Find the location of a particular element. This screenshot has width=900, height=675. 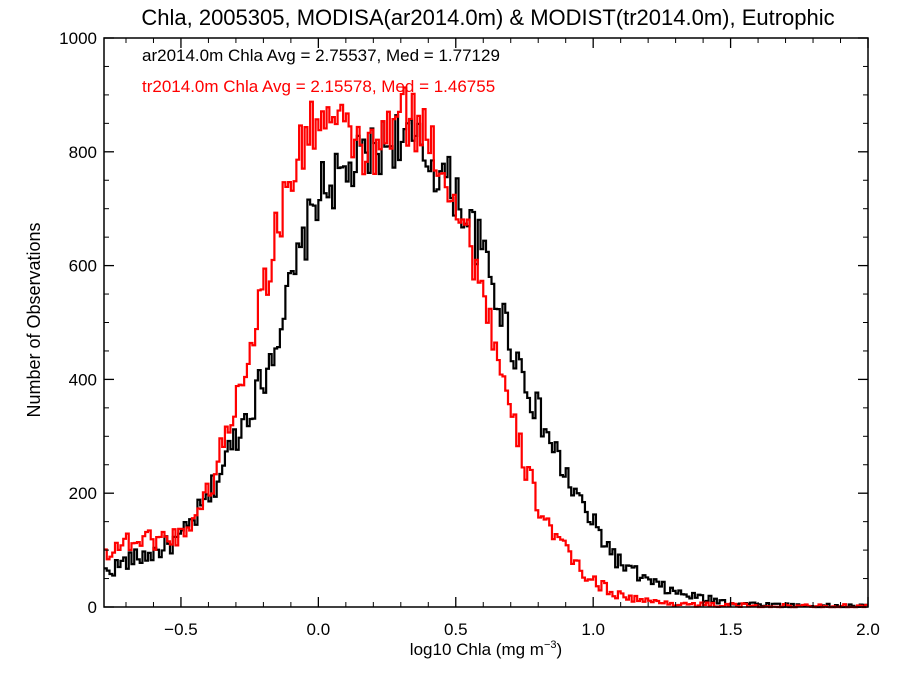

y-axis-label: Number of Observations is located at coordinates (34, 319).